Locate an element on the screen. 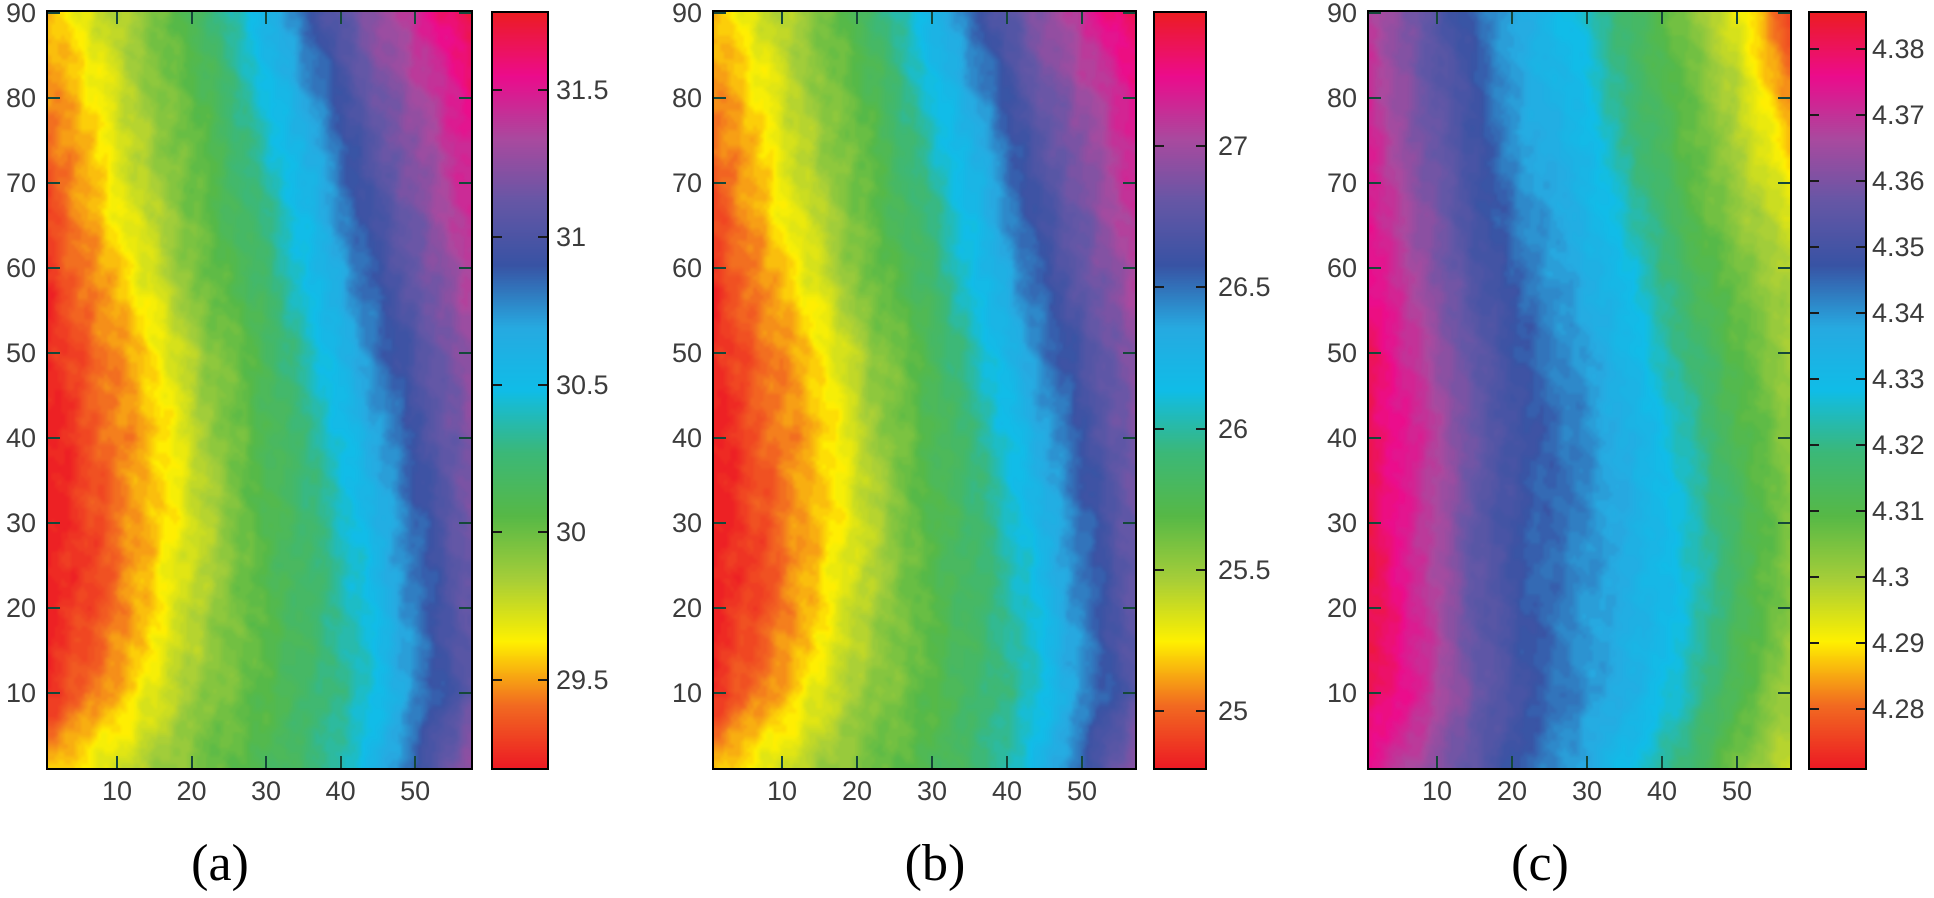 The width and height of the screenshot is (1934, 898). y-tick-label: 90 is located at coordinates (1341, 14).